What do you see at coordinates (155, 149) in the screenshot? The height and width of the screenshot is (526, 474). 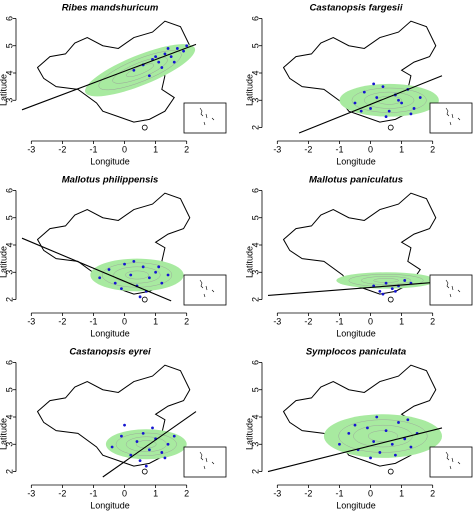 I see `x-tick-label: 1` at bounding box center [155, 149].